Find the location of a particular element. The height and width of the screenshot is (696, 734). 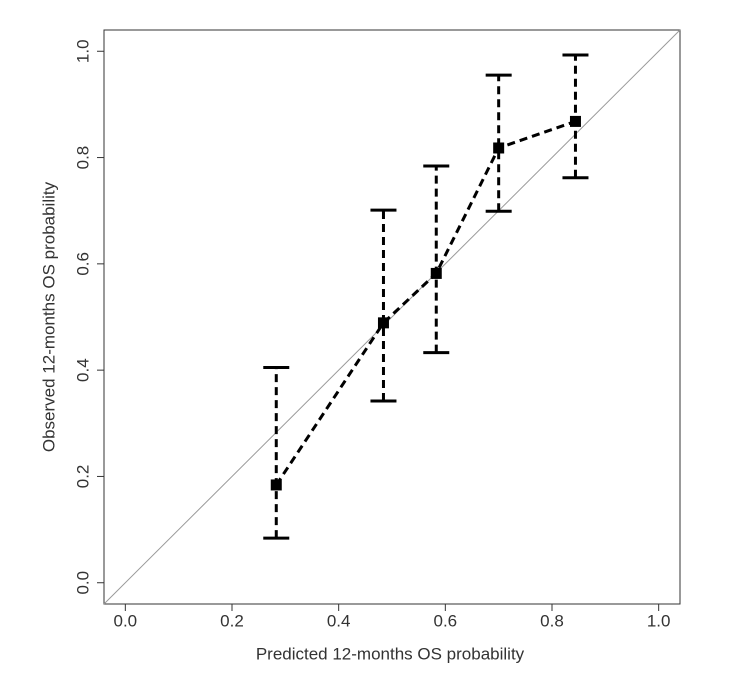

x-tick-label: 0.8 is located at coordinates (552, 620).